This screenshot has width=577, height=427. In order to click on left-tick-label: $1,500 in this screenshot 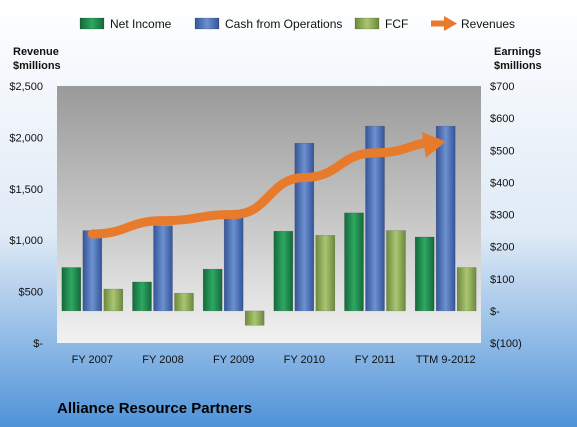, I will do `click(26, 190)`.